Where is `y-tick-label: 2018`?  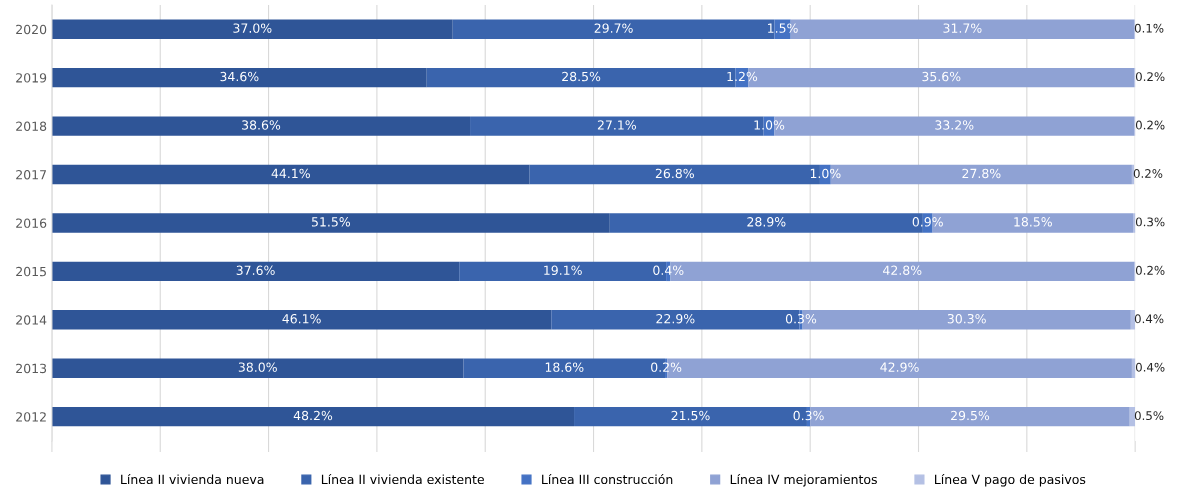
y-tick-label: 2018 is located at coordinates (31, 126).